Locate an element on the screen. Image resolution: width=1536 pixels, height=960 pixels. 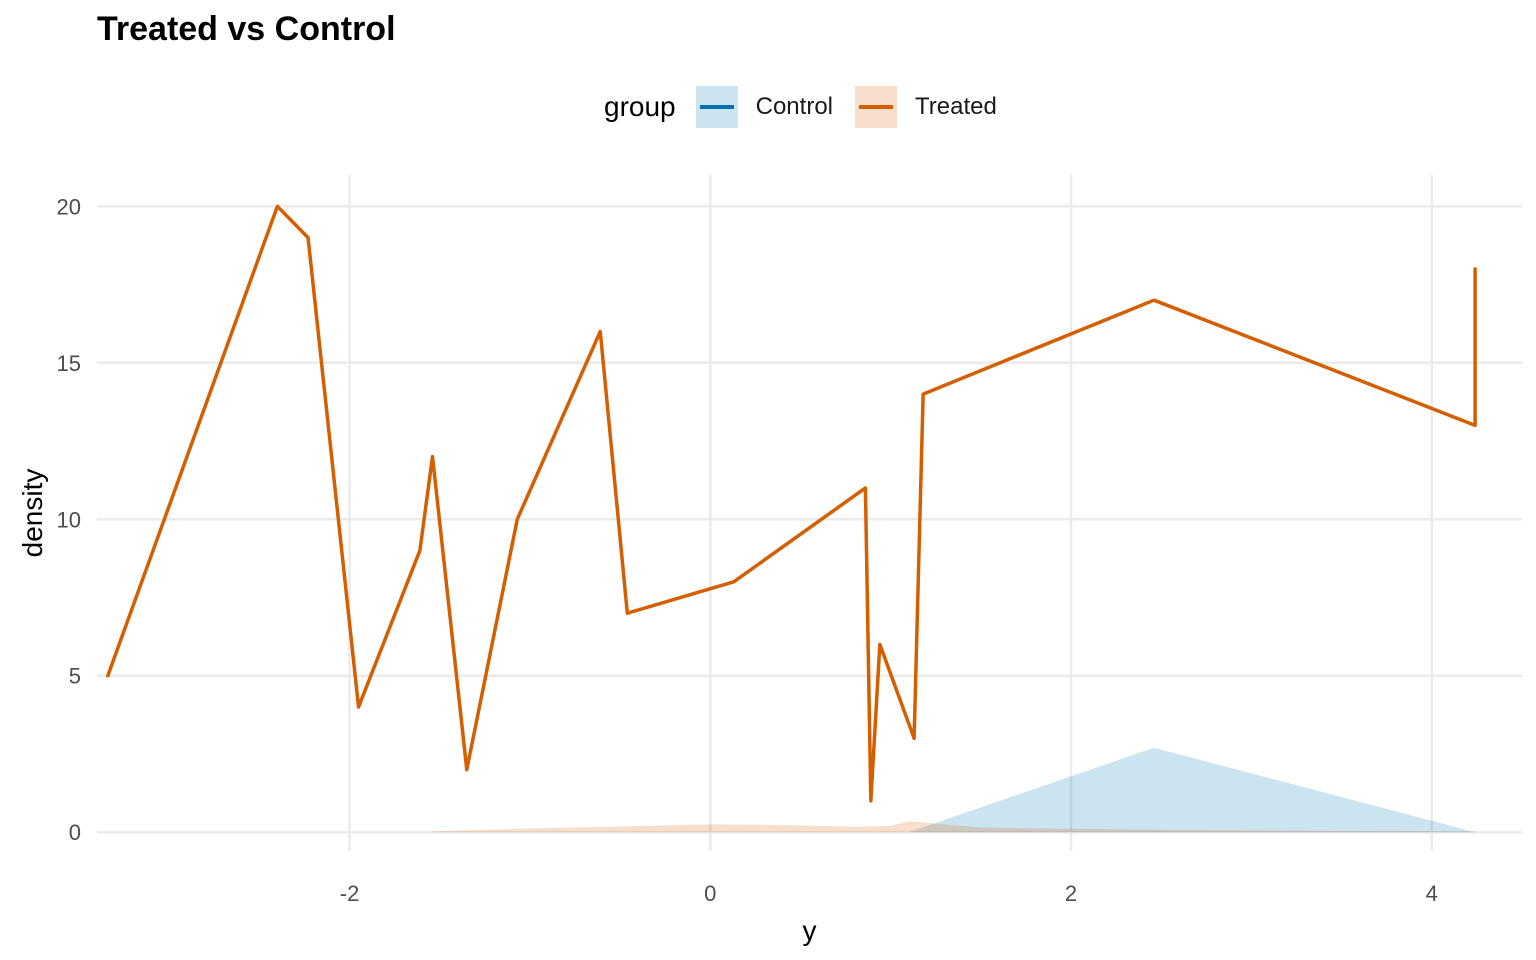
x-tick-label: 4 is located at coordinates (1432, 893).